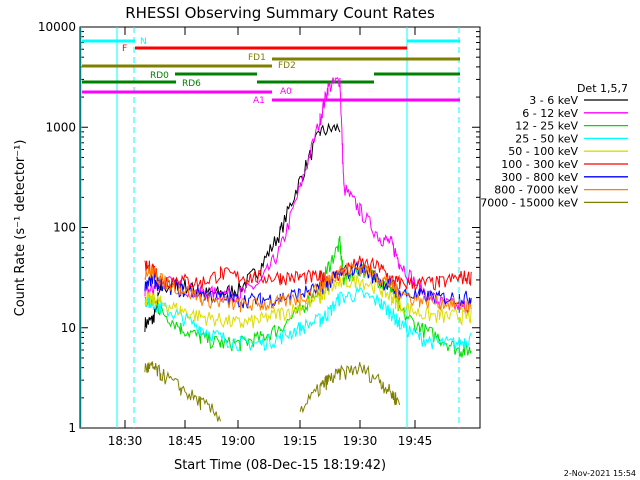 The image size is (640, 480). Describe the element at coordinates (57, 27) in the screenshot. I see `y-tick-label: 10000` at that location.